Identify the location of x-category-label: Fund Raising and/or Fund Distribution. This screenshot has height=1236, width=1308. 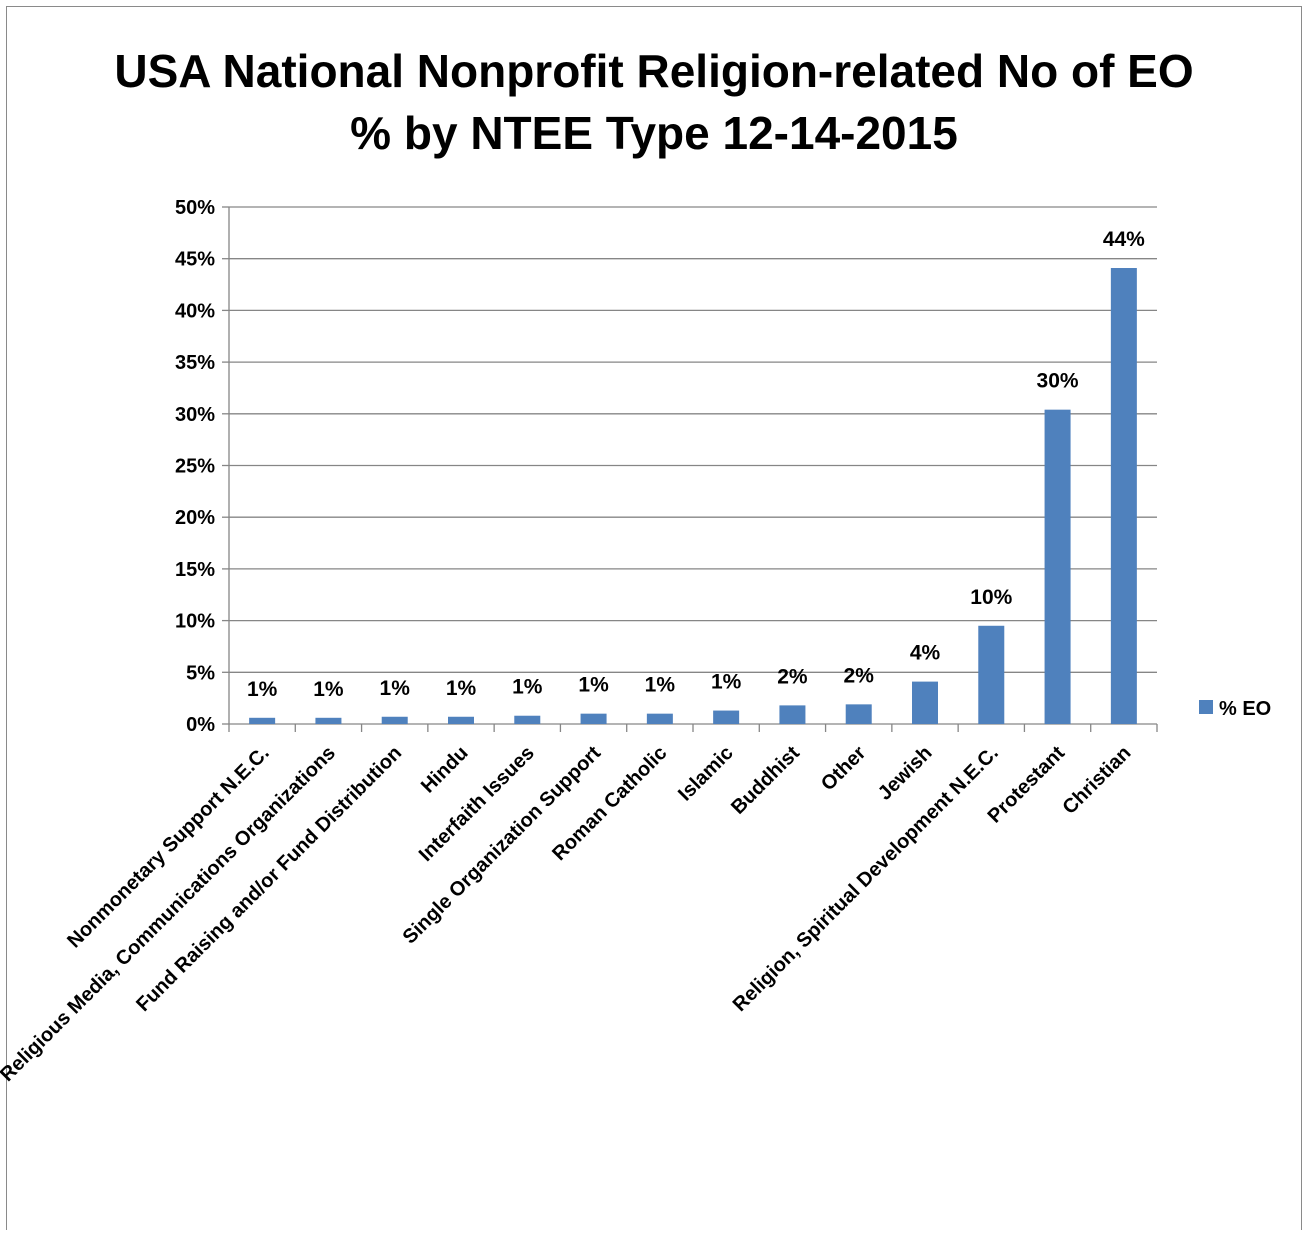
(269, 879).